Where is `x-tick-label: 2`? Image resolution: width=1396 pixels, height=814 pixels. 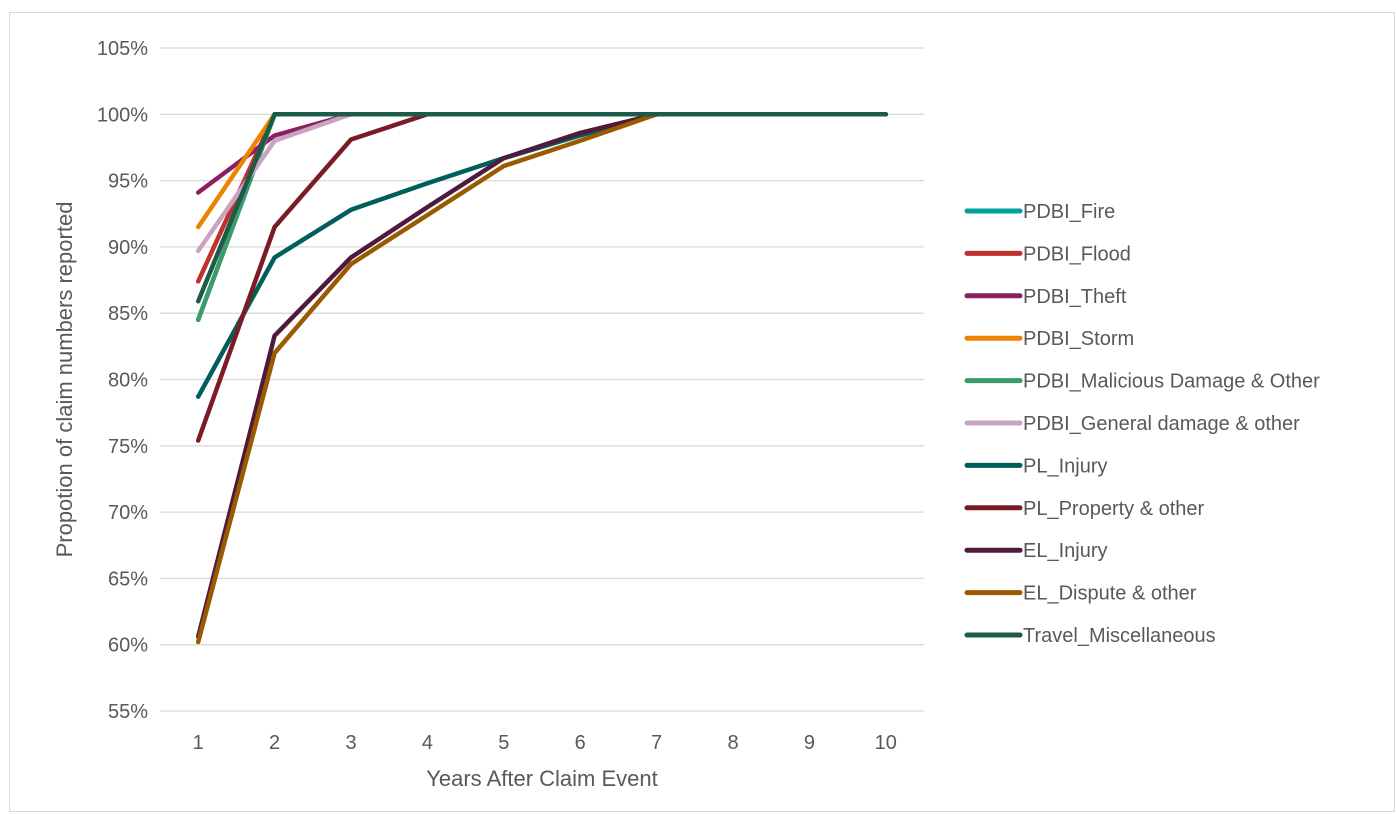 x-tick-label: 2 is located at coordinates (274, 743).